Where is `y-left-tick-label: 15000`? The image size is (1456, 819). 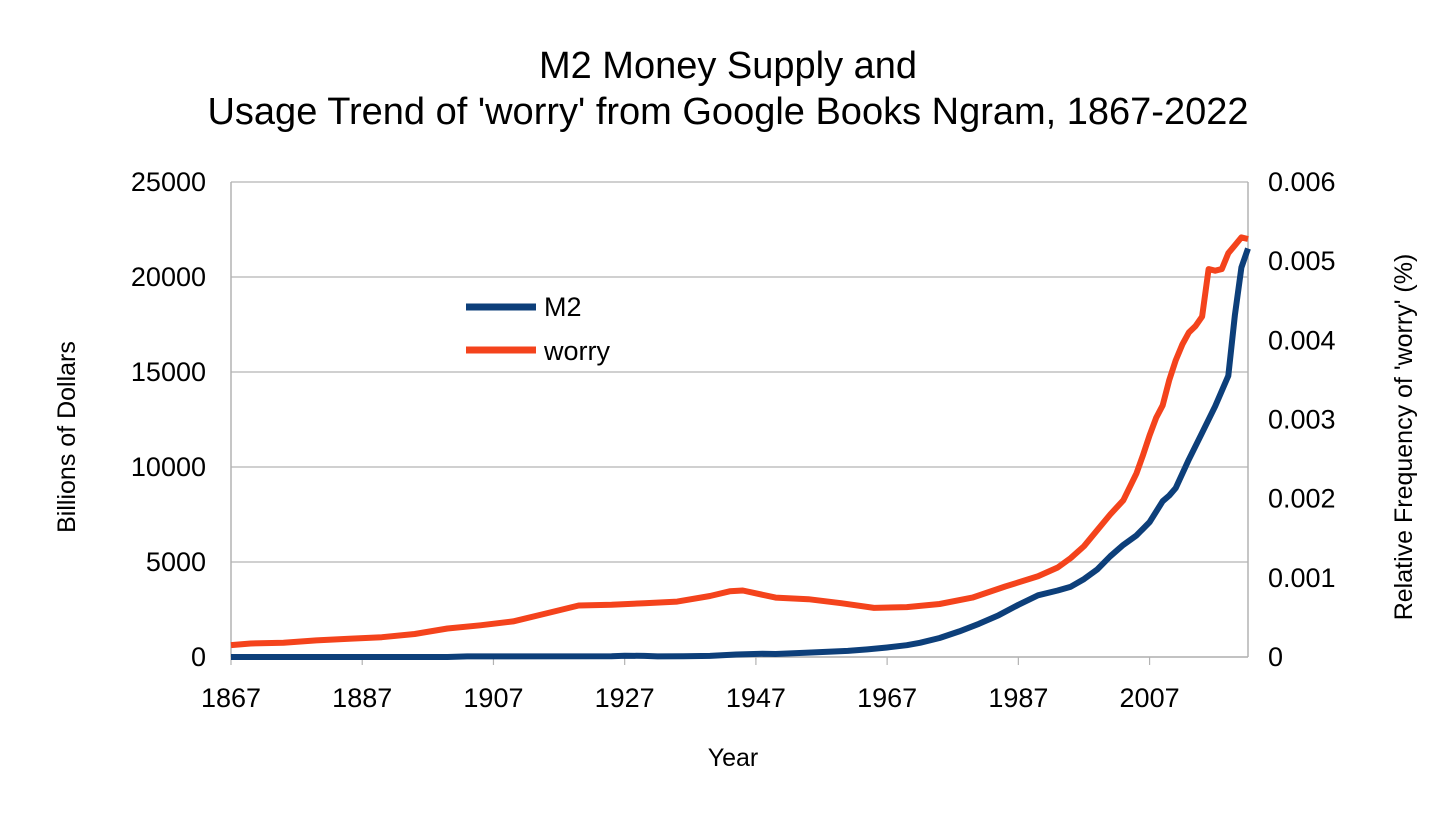
y-left-tick-label: 15000 is located at coordinates (168, 372).